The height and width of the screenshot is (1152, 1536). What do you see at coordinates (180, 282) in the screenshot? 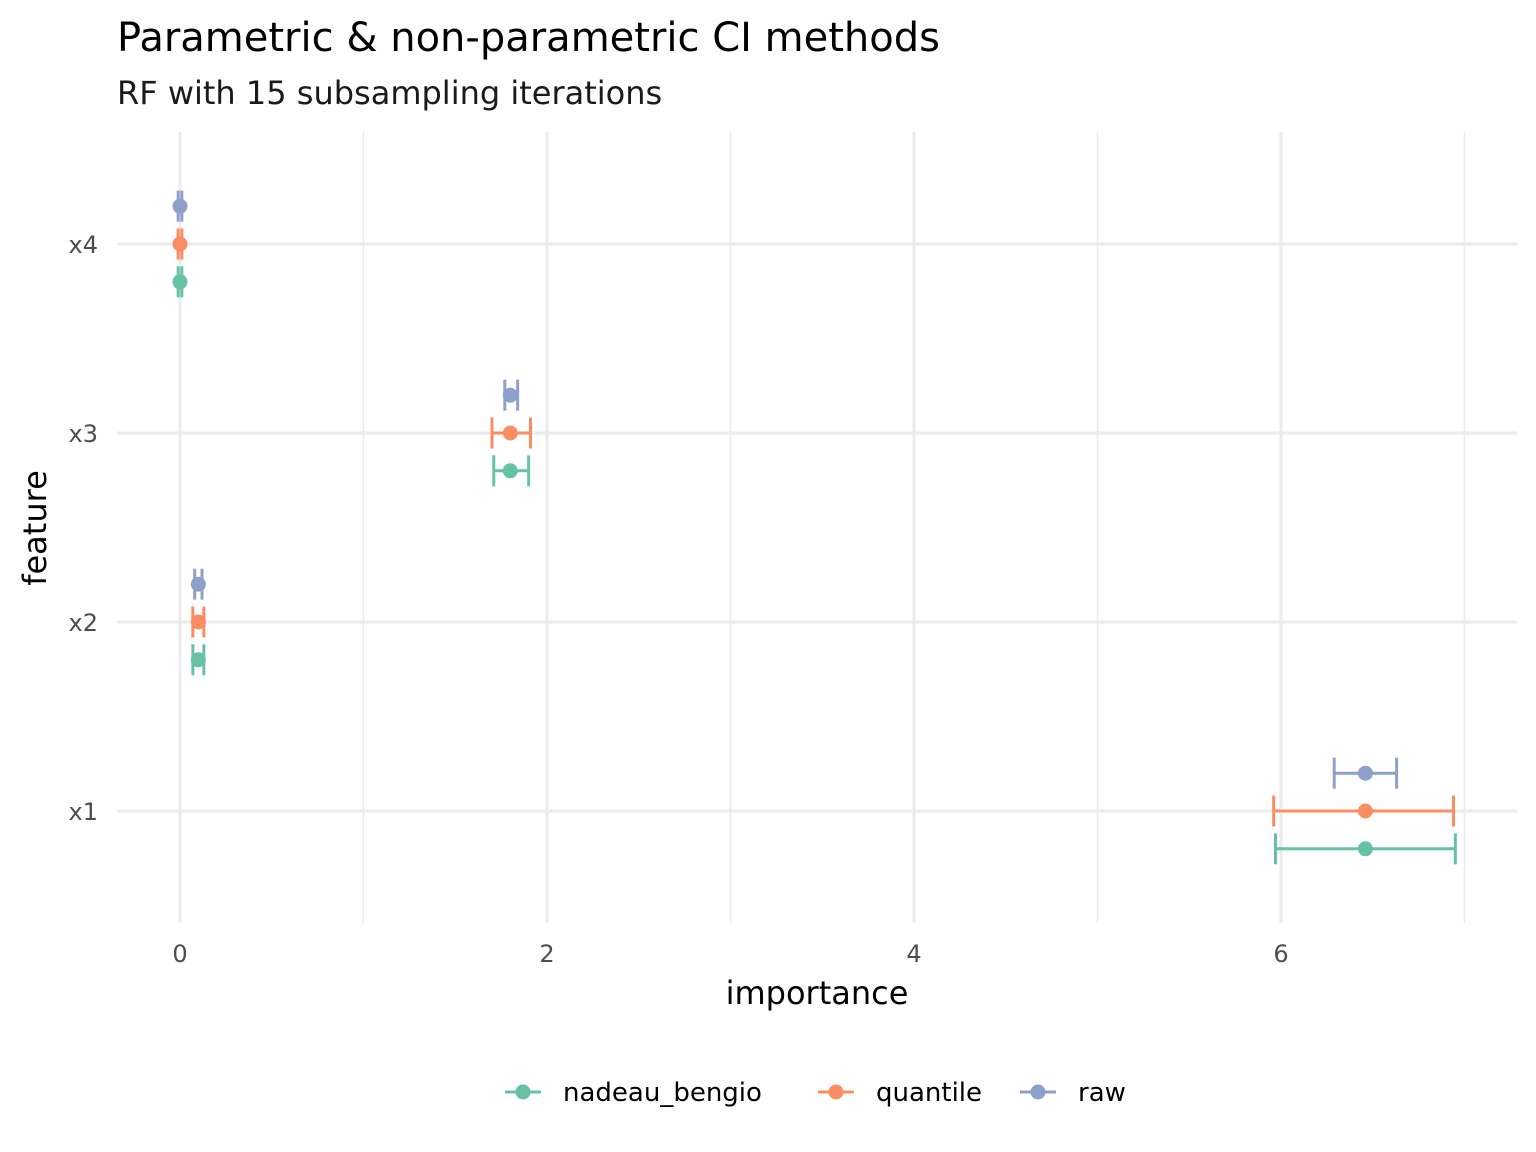
I see `point-nadeau_bengio-x4` at bounding box center [180, 282].